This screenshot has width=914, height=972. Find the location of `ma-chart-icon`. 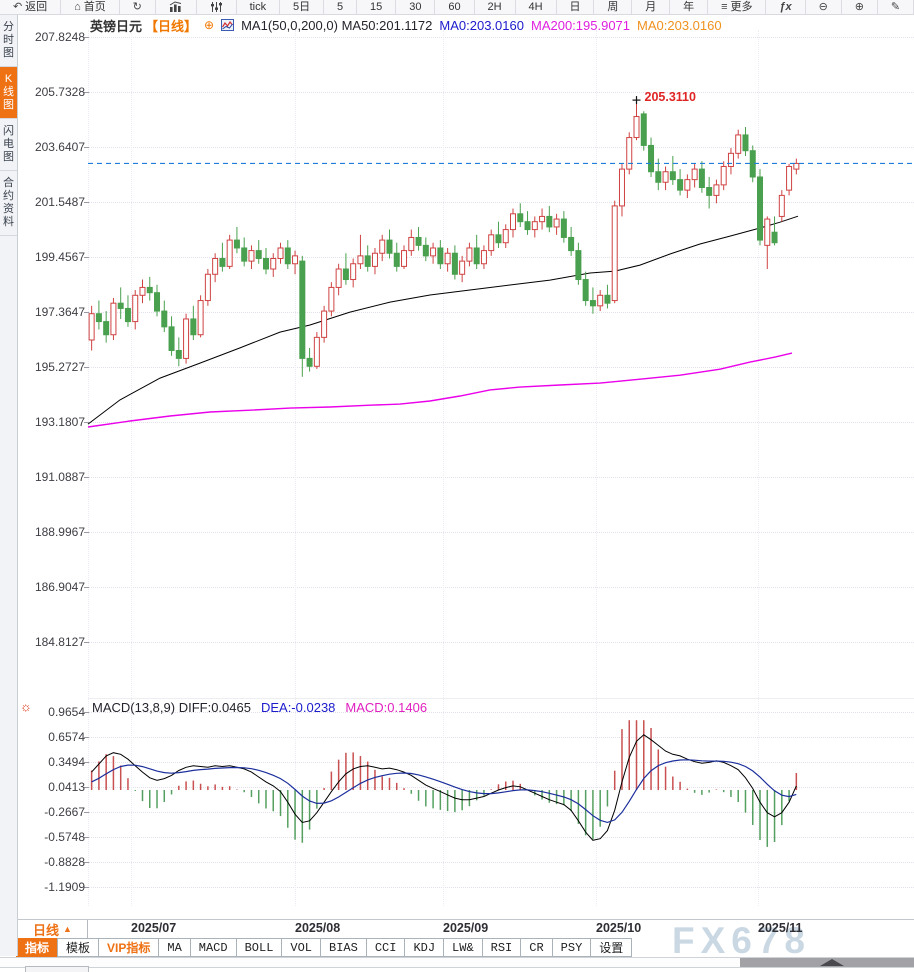

ma-chart-icon is located at coordinates (228, 25).